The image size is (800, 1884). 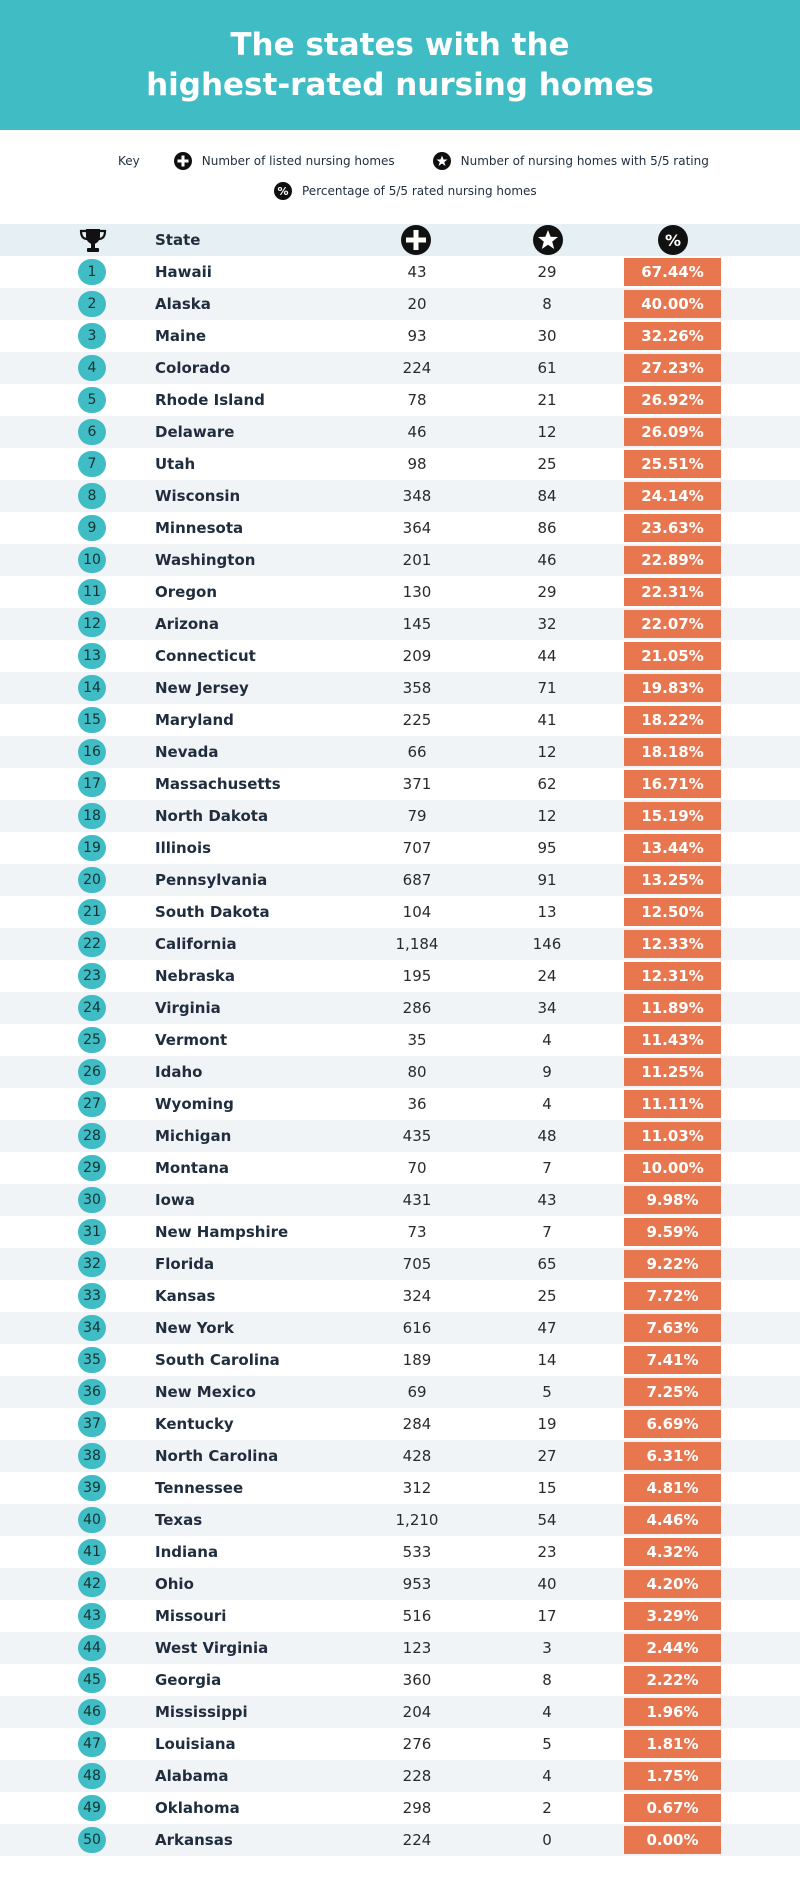 What do you see at coordinates (400, 400) in the screenshot?
I see `table-row: 5 Rhode Island 78 21 26.92%` at bounding box center [400, 400].